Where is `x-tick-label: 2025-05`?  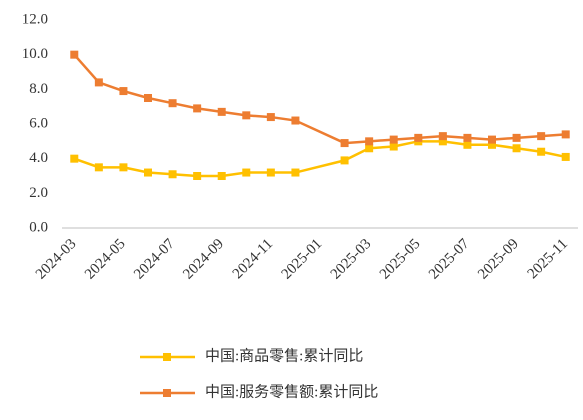 x-tick-label: 2025-05 is located at coordinates (400, 259).